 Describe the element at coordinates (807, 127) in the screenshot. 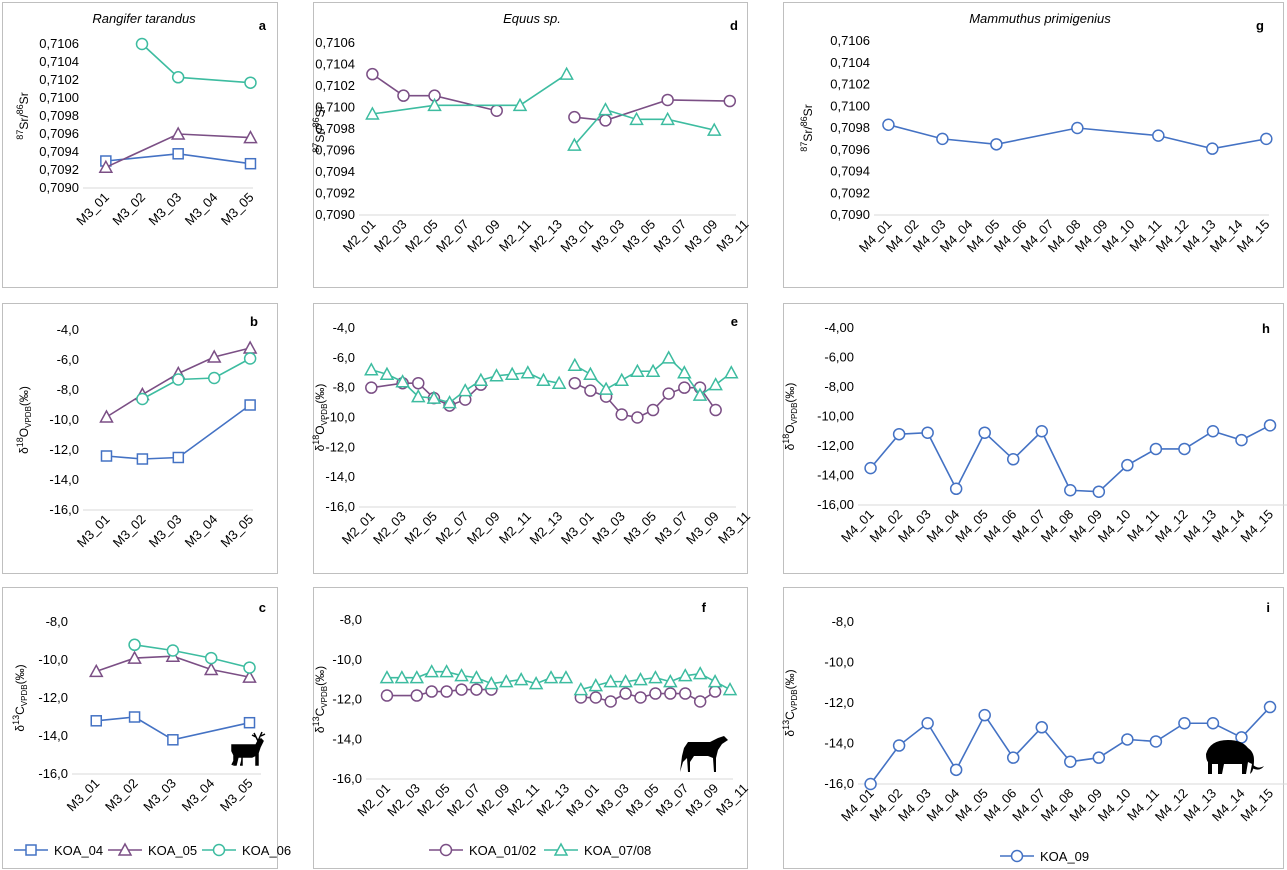

I see `y-axis-label: 87Sr/86Sr` at that location.